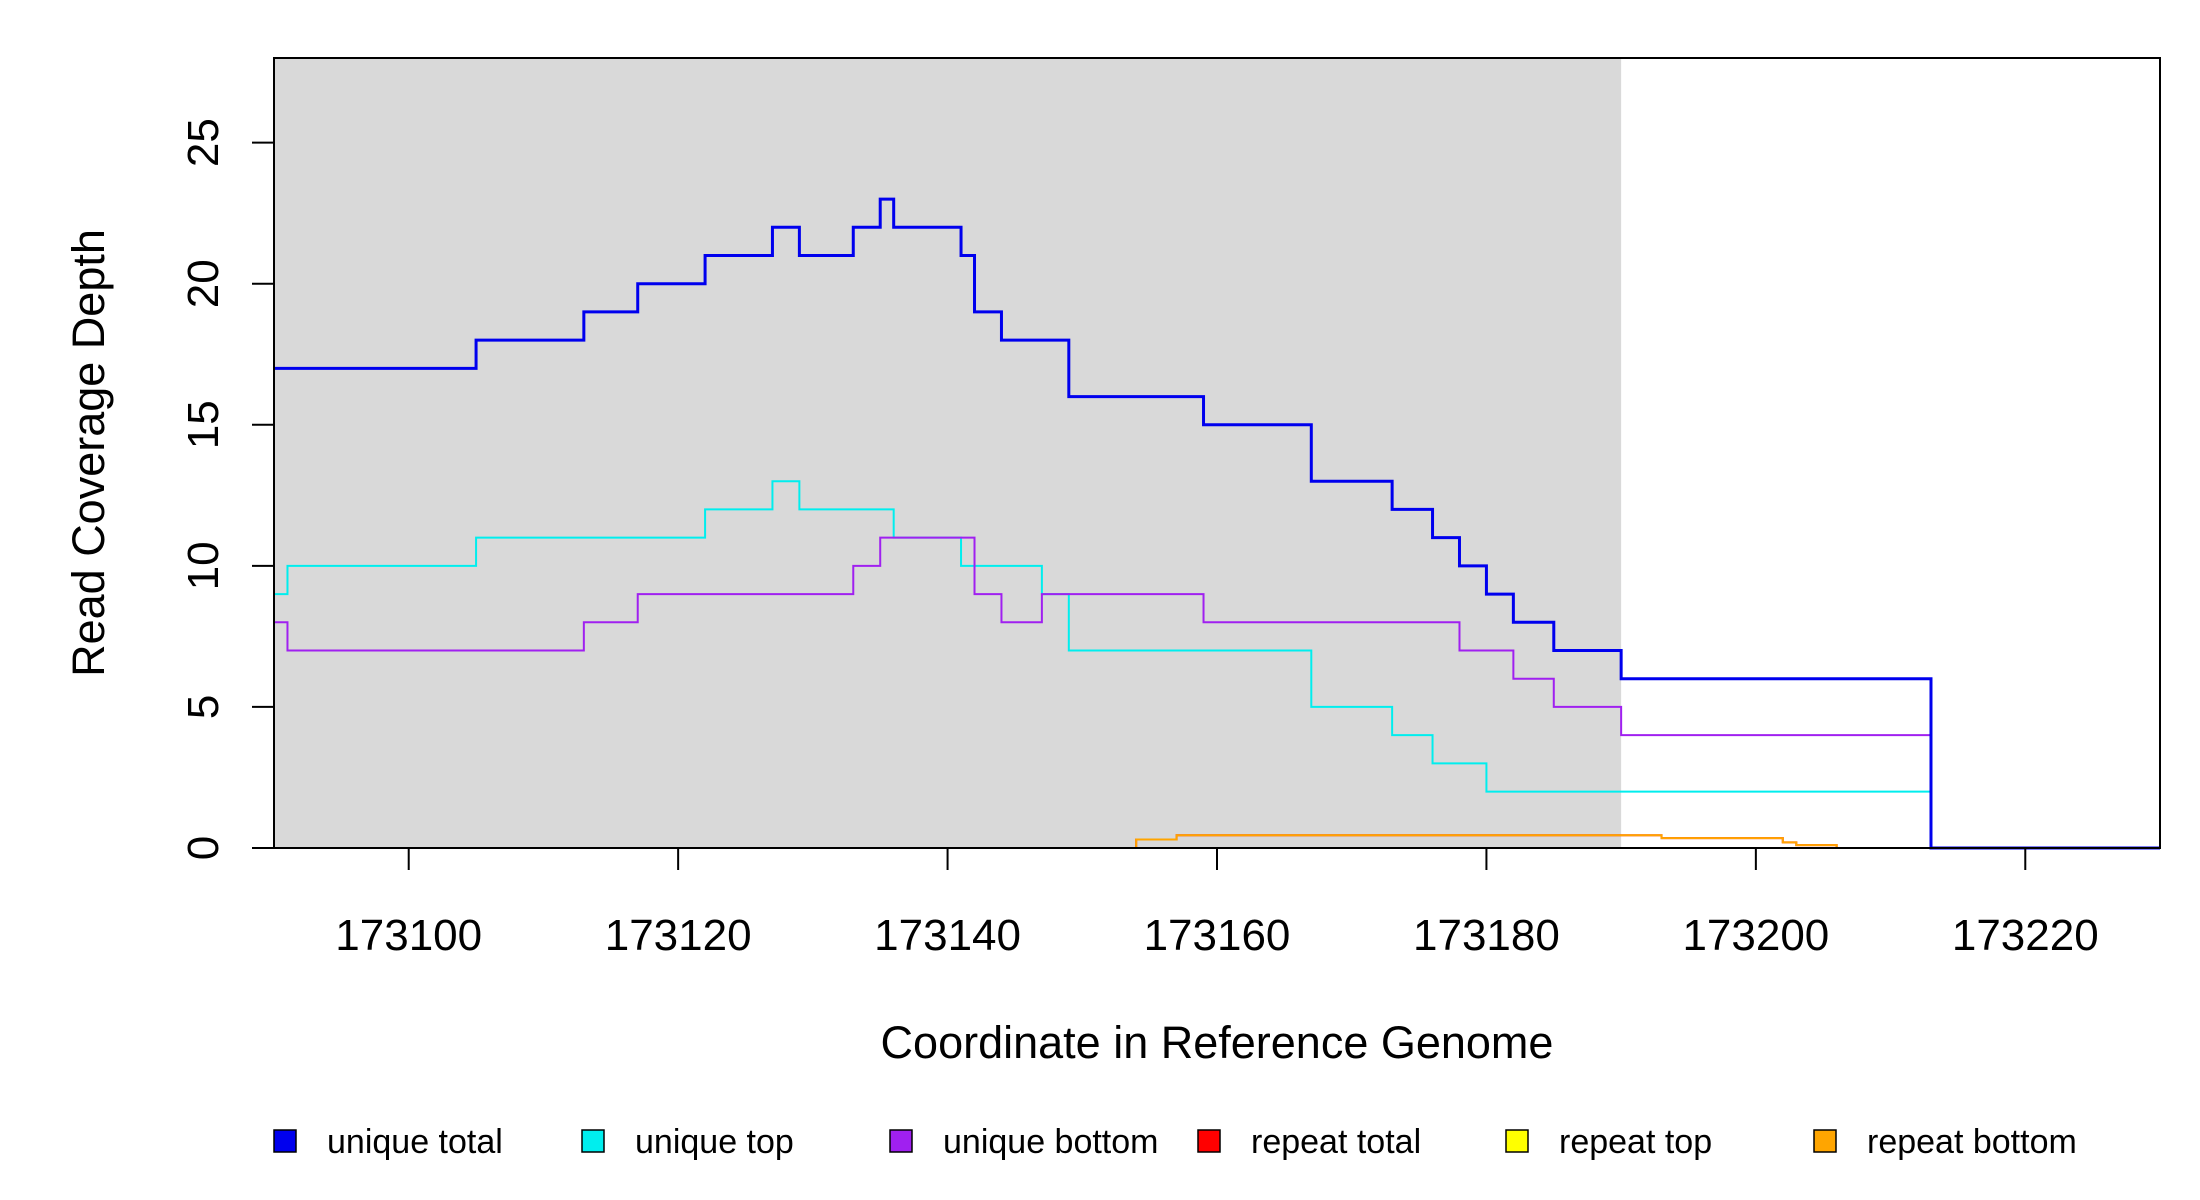 The height and width of the screenshot is (1200, 2200). I want to click on x-tick-label: 173140, so click(947, 935).